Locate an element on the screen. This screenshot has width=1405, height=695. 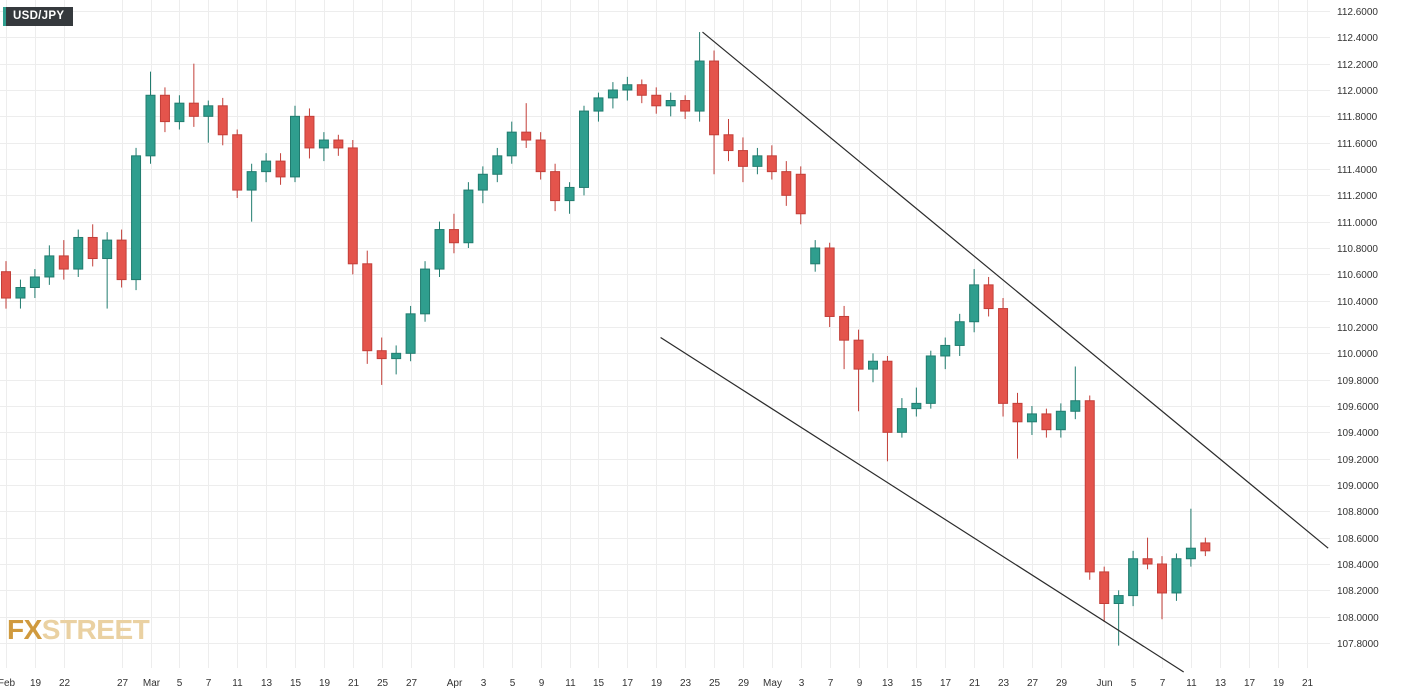
date-axis-label: 25 is located at coordinates (383, 683).